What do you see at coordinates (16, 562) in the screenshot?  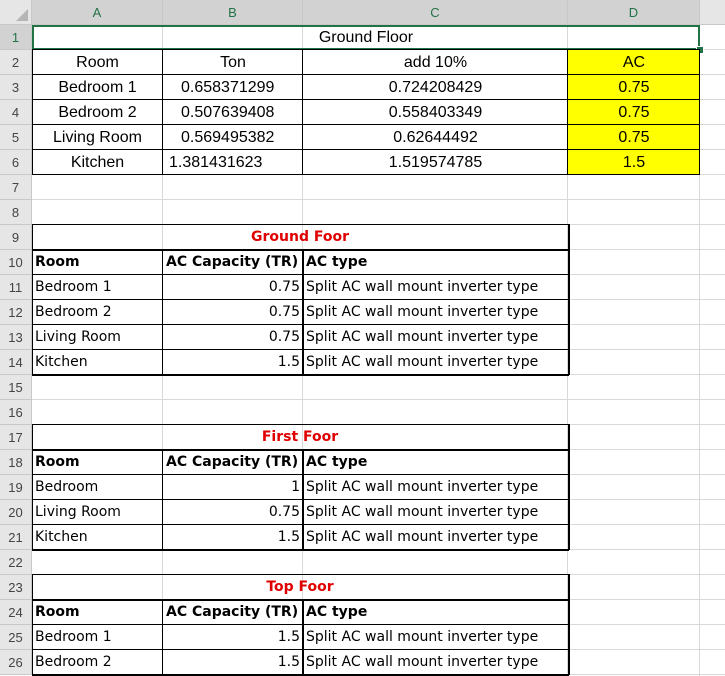 I see `row-header: 22` at bounding box center [16, 562].